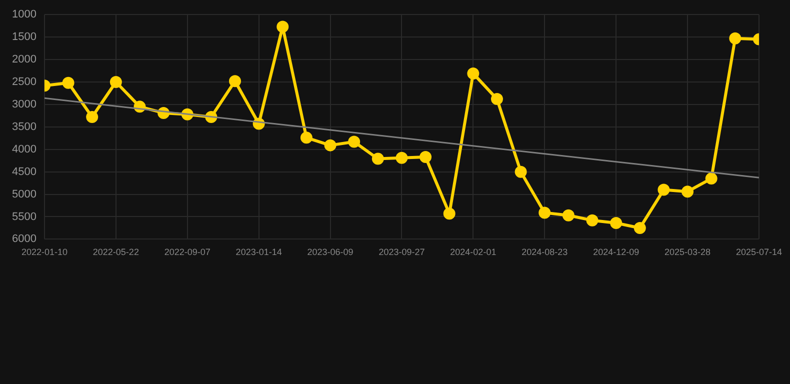  Describe the element at coordinates (24, 82) in the screenshot. I see `y-tick-label: 2500` at that location.